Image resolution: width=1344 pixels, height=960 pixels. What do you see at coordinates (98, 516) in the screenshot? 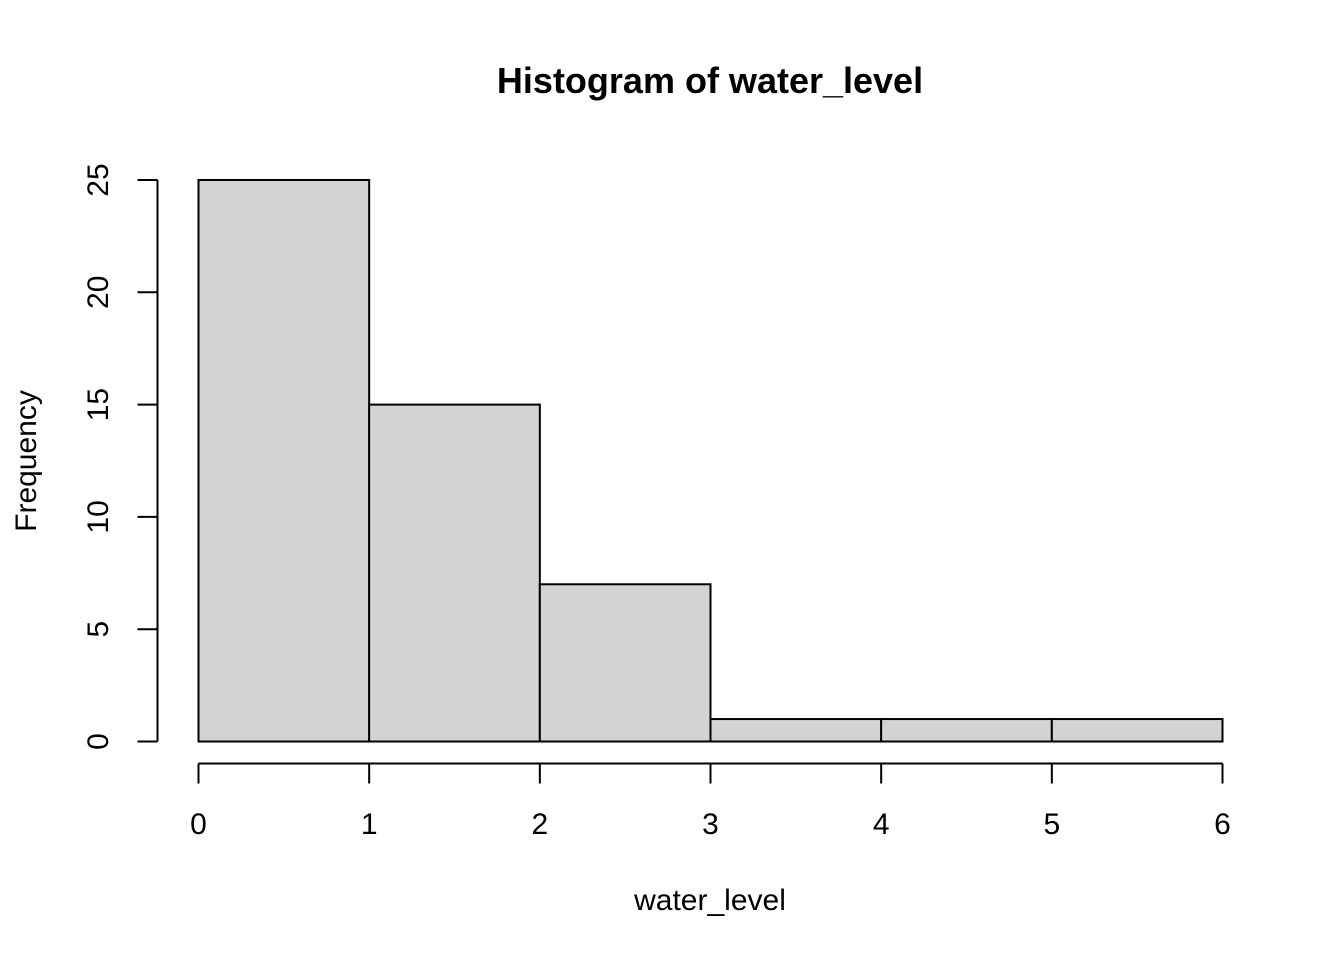
I see `y-tick-label-2: 10` at bounding box center [98, 516].